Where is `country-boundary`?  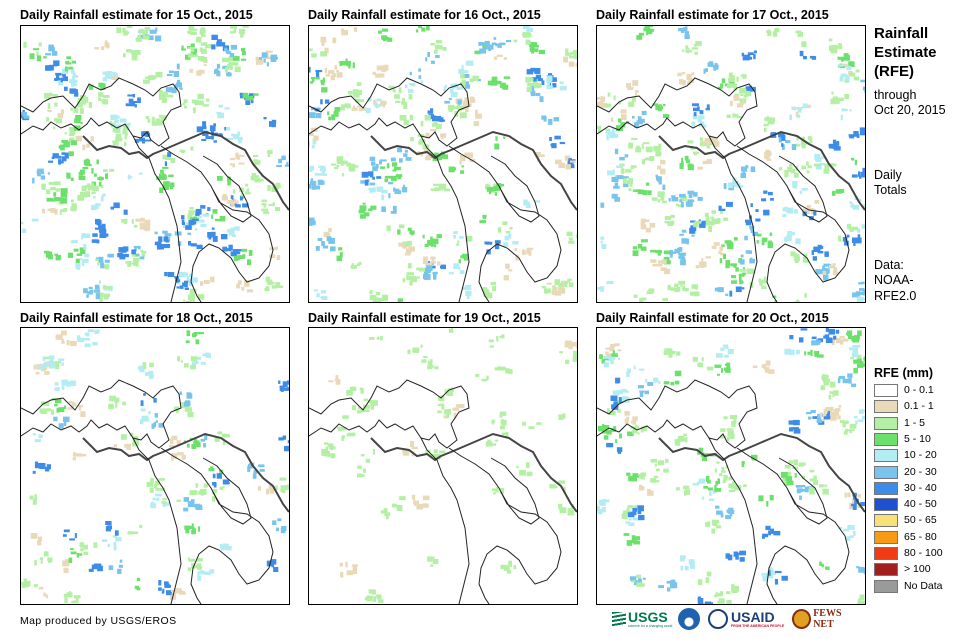
country-boundary is located at coordinates (227, 491).